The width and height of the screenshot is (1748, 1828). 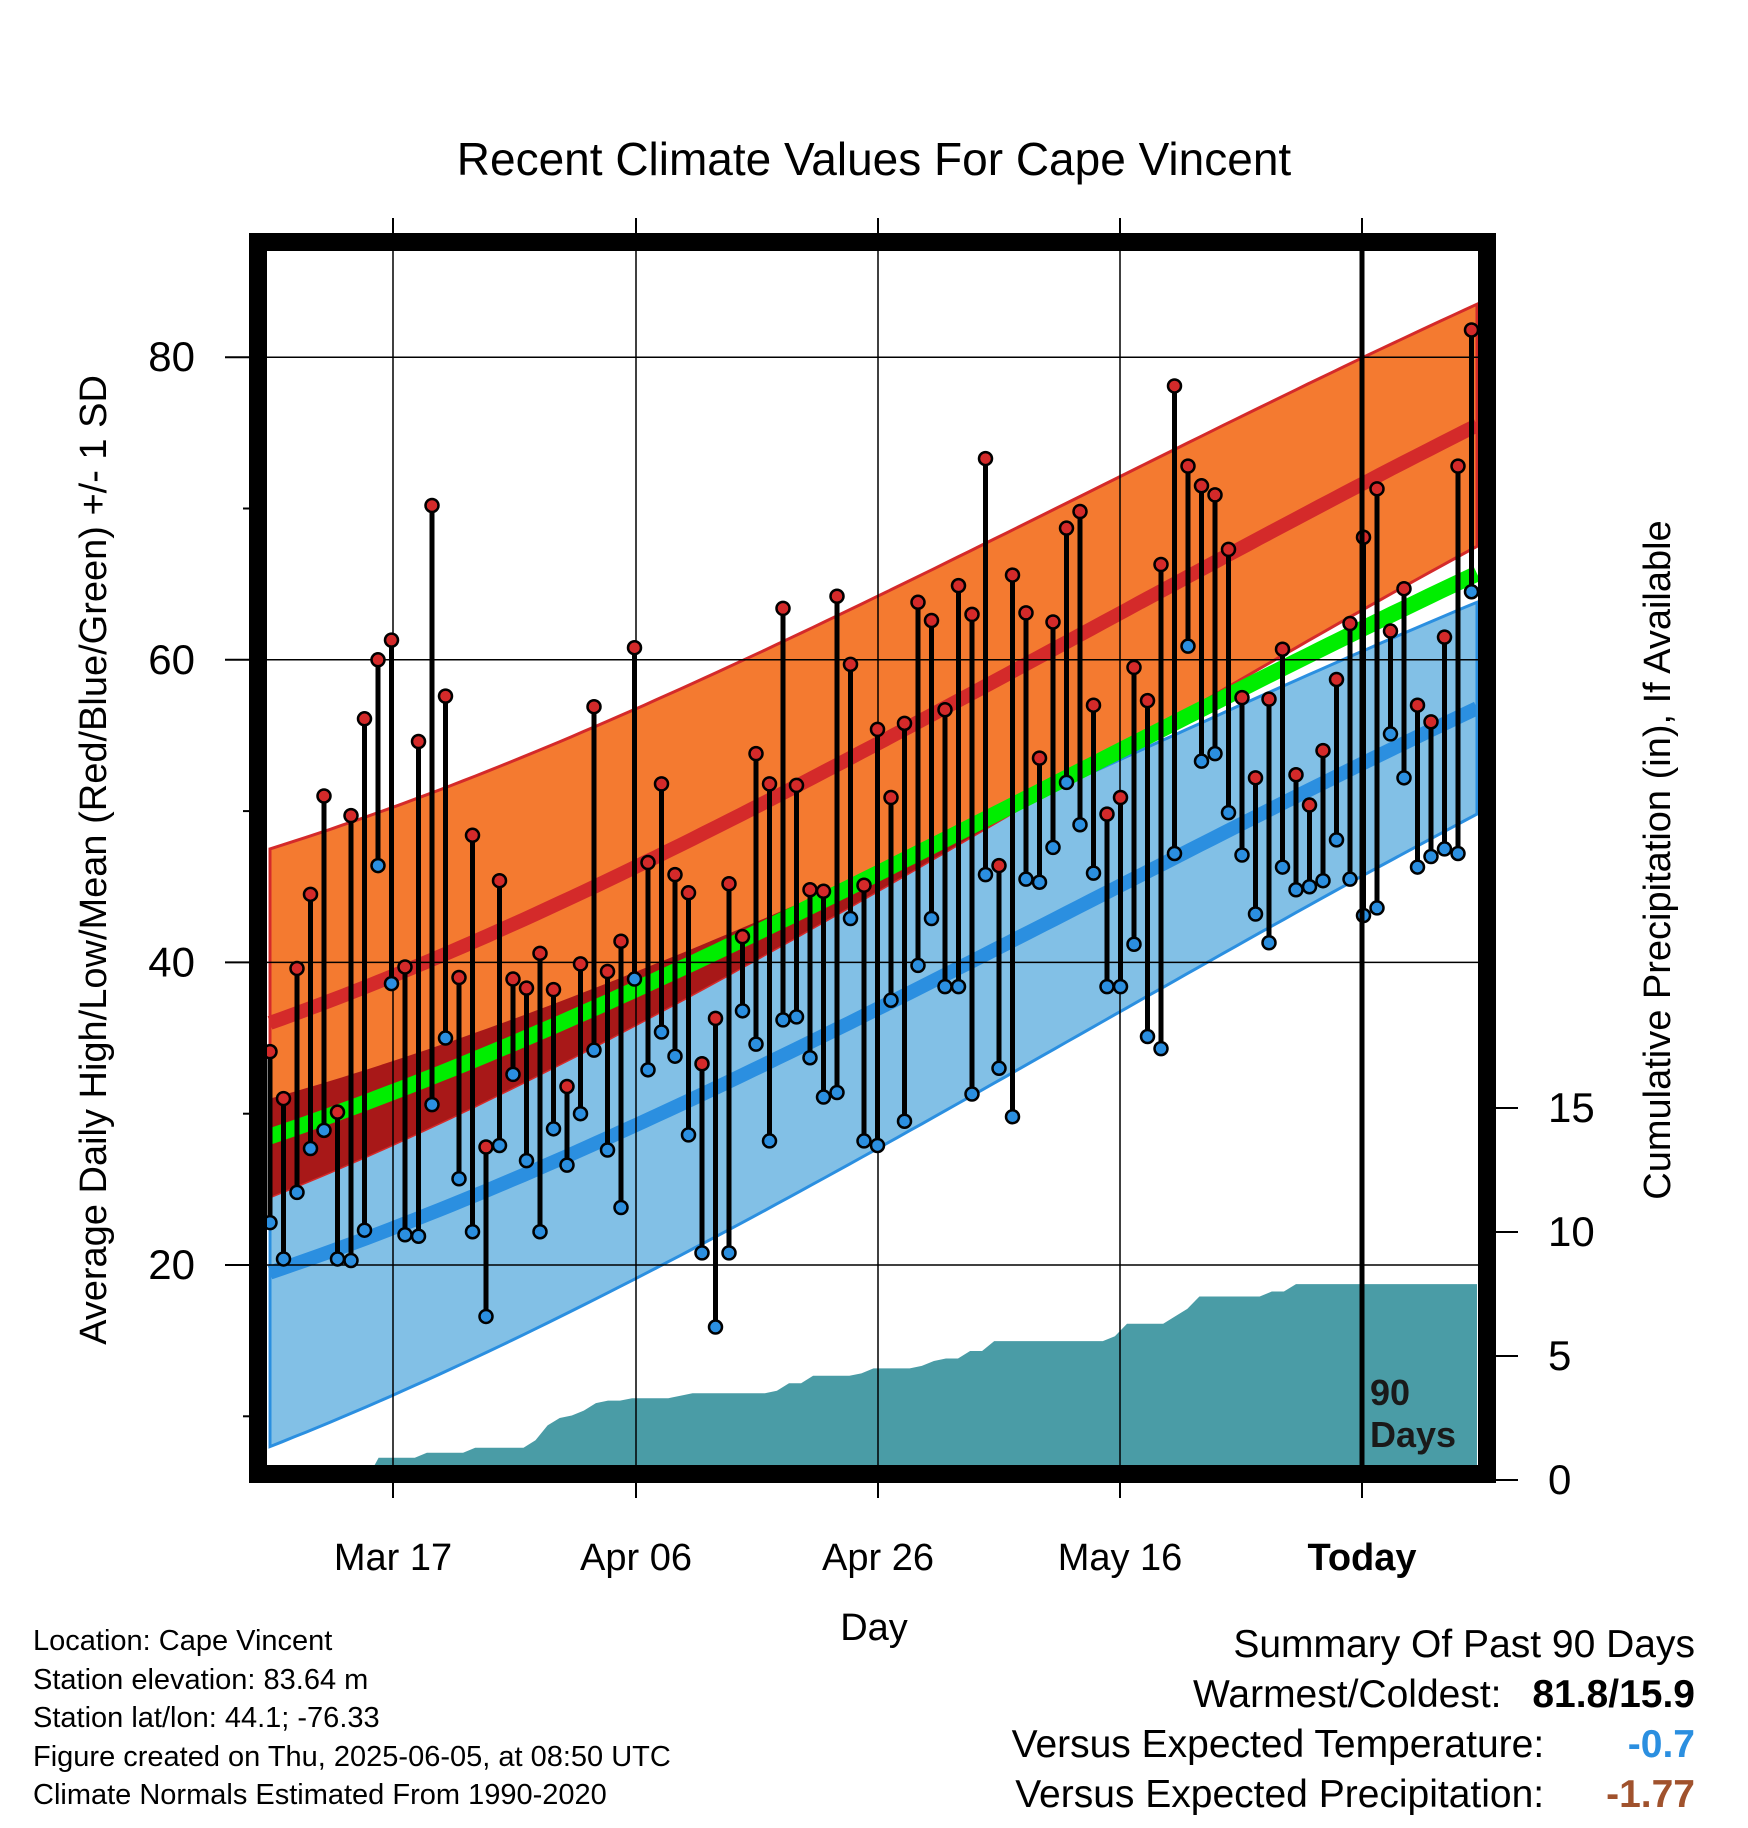 I want to click on warm-cold-row: Warmest/Coldest: 81.8/15.9, so click(x=1245, y=1695).